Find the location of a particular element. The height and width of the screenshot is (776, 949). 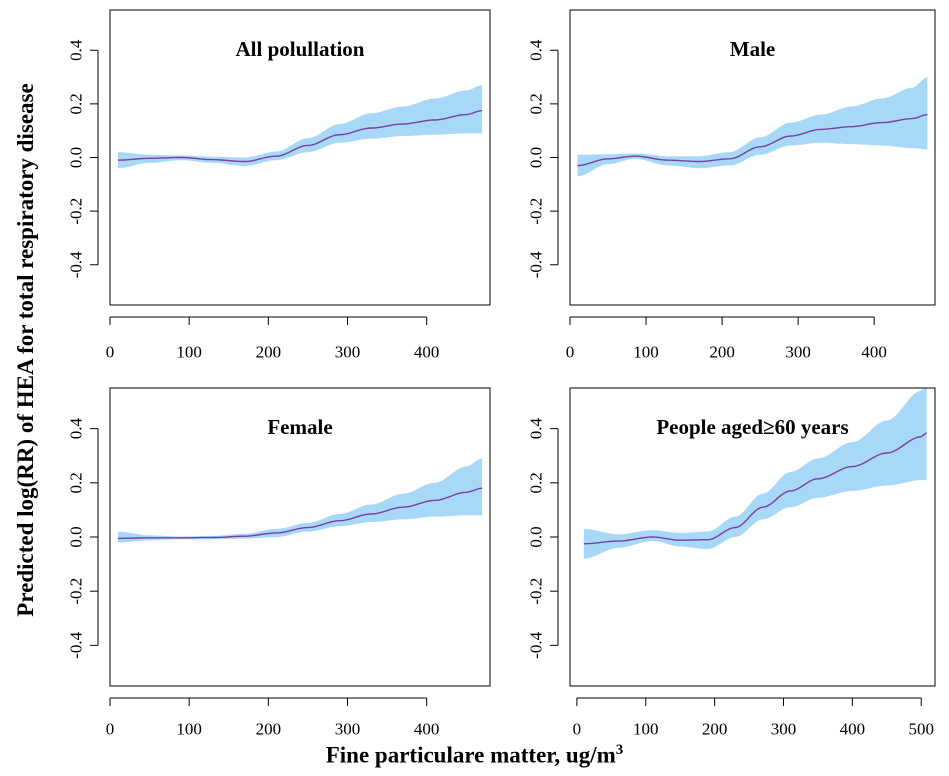

x-tick-label: 500 is located at coordinates (921, 729).